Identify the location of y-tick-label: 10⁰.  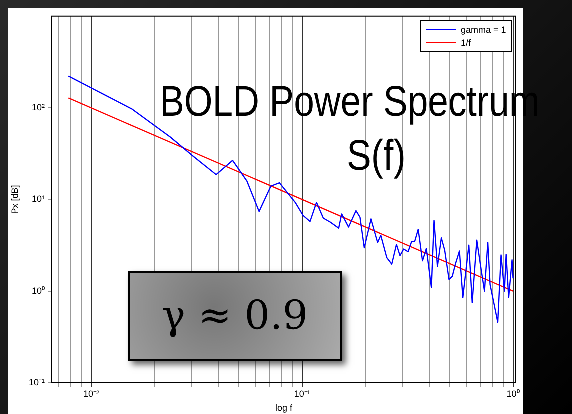
(38, 291).